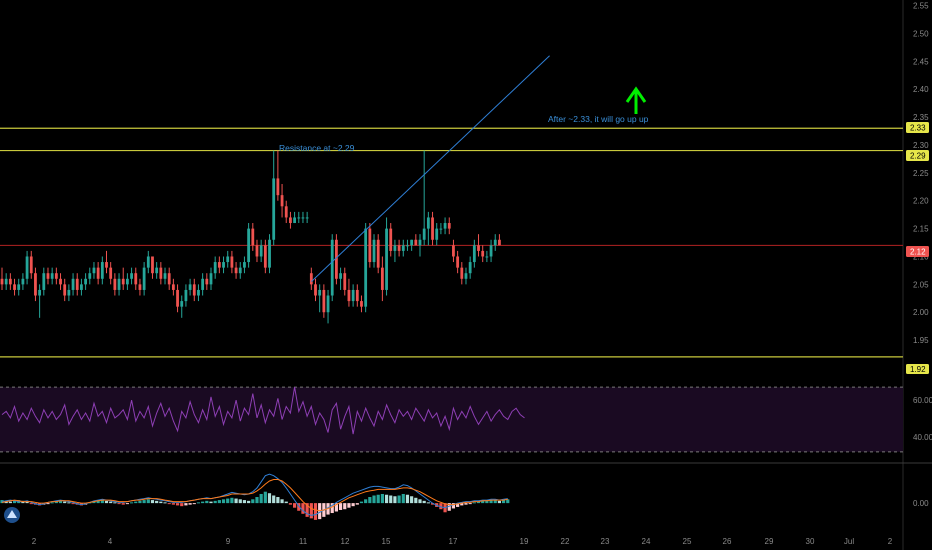 This screenshot has width=932, height=550. I want to click on price-tag-level-low-text: 1.92, so click(918, 369).